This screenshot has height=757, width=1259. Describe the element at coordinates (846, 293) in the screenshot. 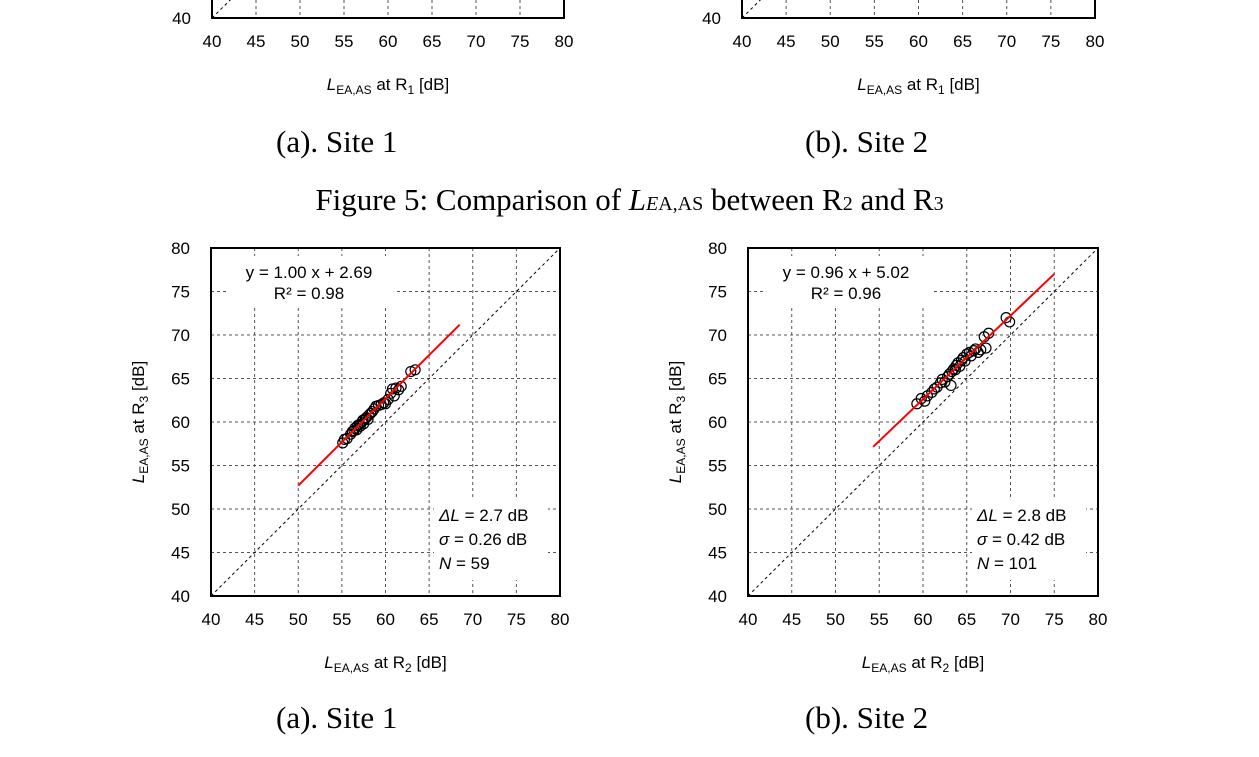

I see `r-squared: R² = 0.96` at that location.